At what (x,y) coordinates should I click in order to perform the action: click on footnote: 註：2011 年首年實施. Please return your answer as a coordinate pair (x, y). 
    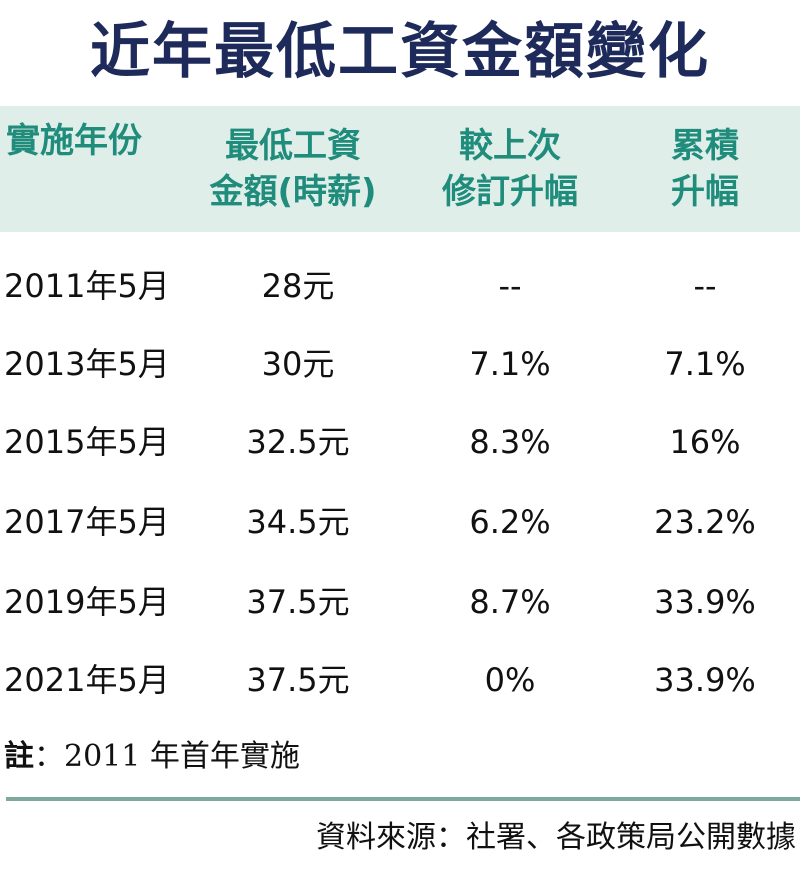
    Looking at the image, I should click on (152, 757).